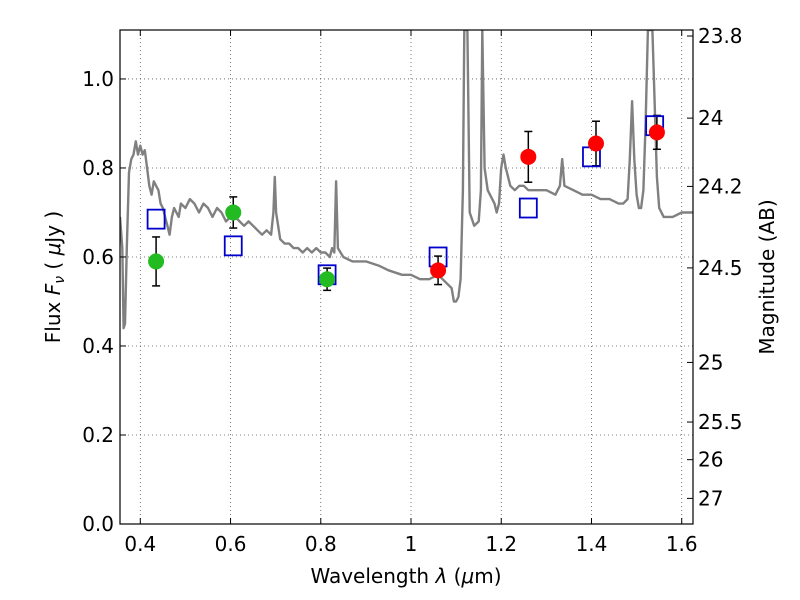 This screenshot has height=600, width=800. I want to click on y-tick-label: 0.2, so click(98, 435).